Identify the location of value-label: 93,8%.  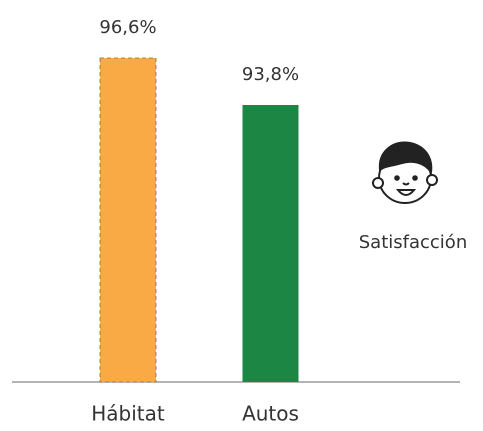
(270, 74).